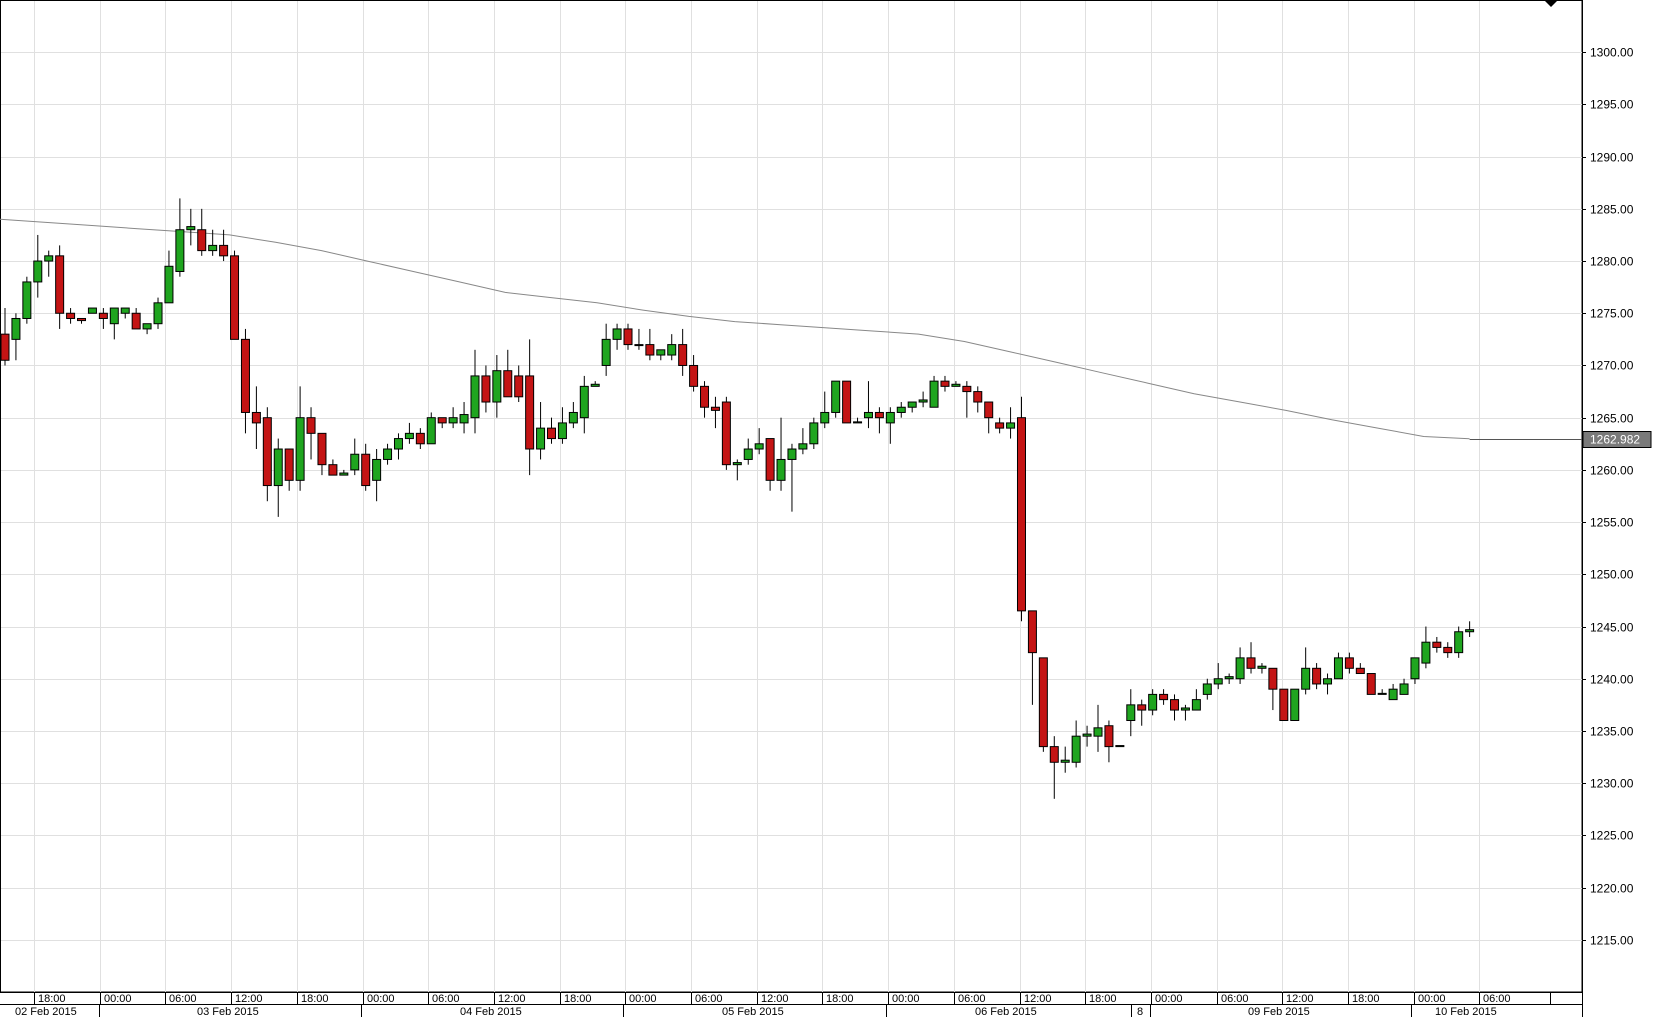 Image resolution: width=1655 pixels, height=1022 pixels. I want to click on y-tick-label: 1250.00, so click(1612, 575).